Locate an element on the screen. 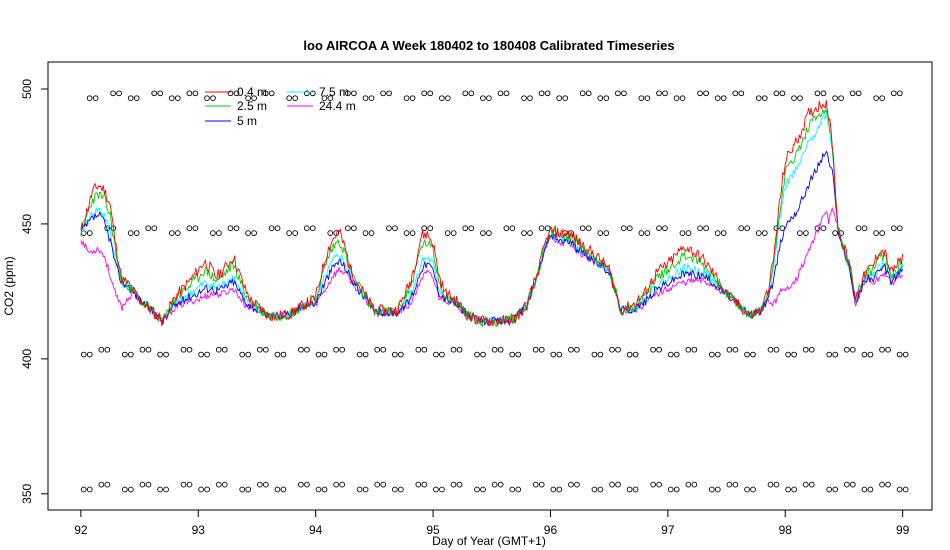 This screenshot has height=550, width=950. legend-label: 5 m is located at coordinates (247, 121).